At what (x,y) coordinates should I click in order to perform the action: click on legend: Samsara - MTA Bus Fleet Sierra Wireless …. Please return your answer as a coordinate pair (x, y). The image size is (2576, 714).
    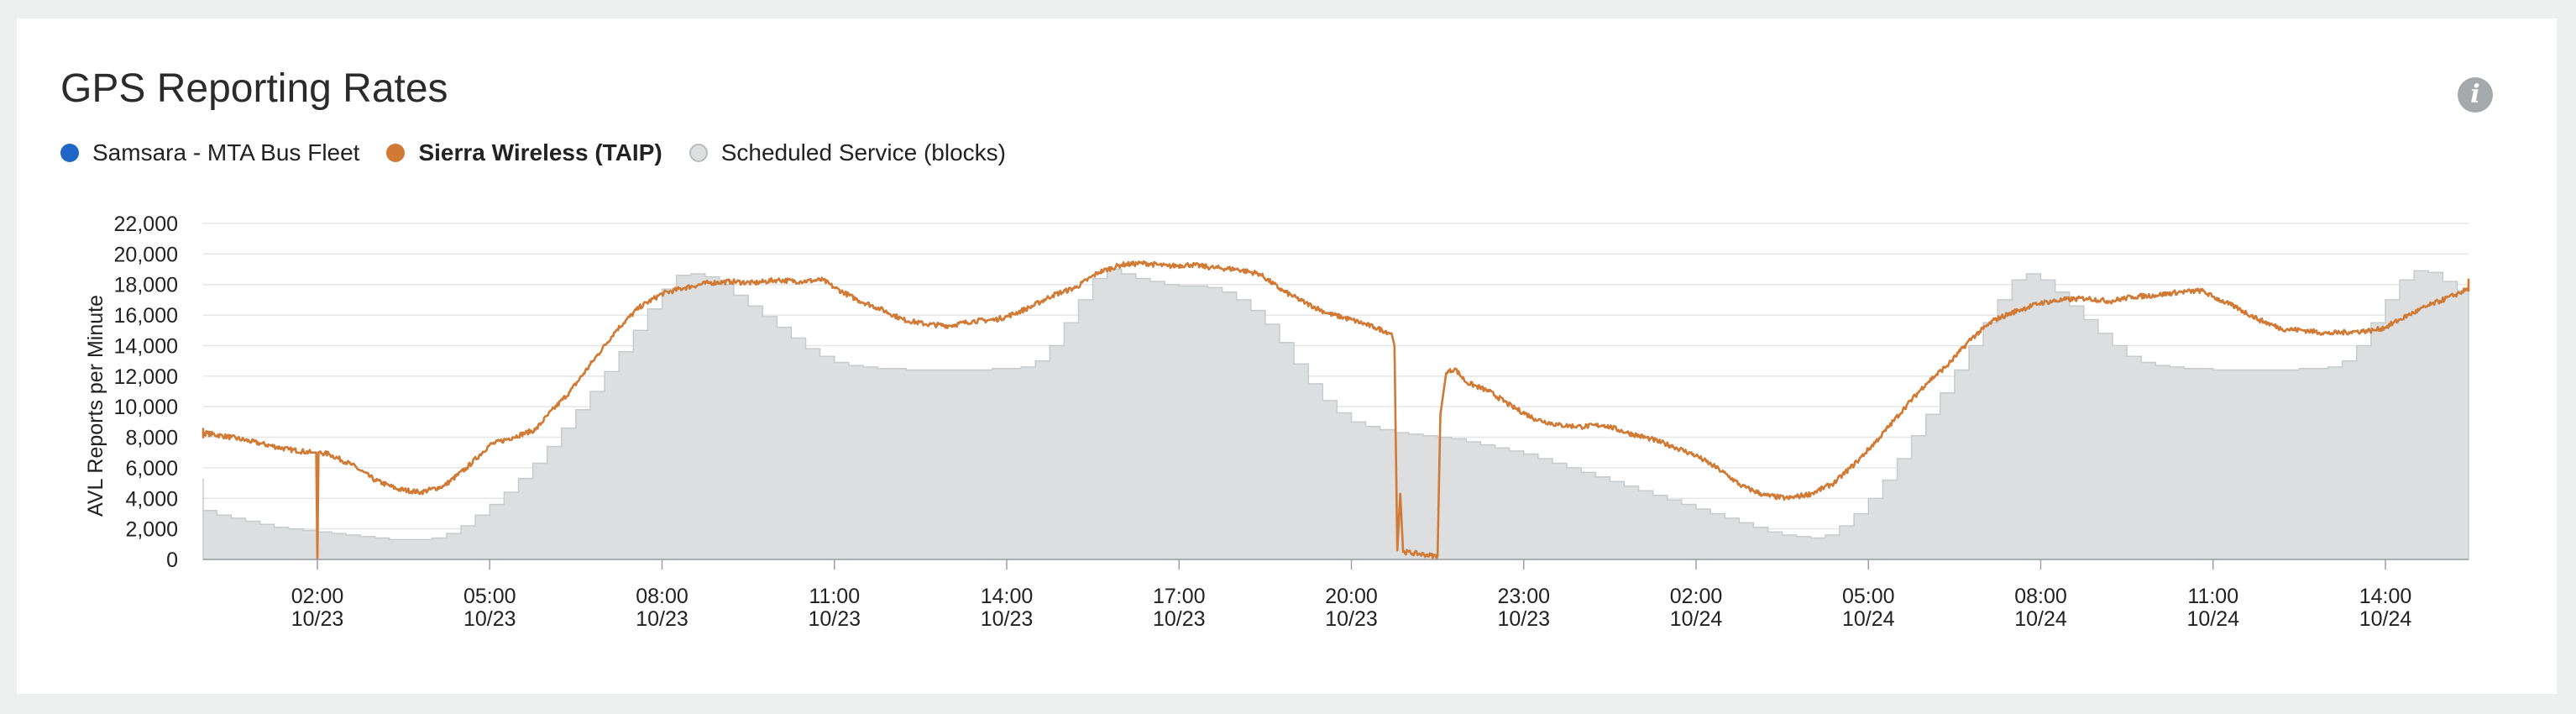
    Looking at the image, I should click on (546, 152).